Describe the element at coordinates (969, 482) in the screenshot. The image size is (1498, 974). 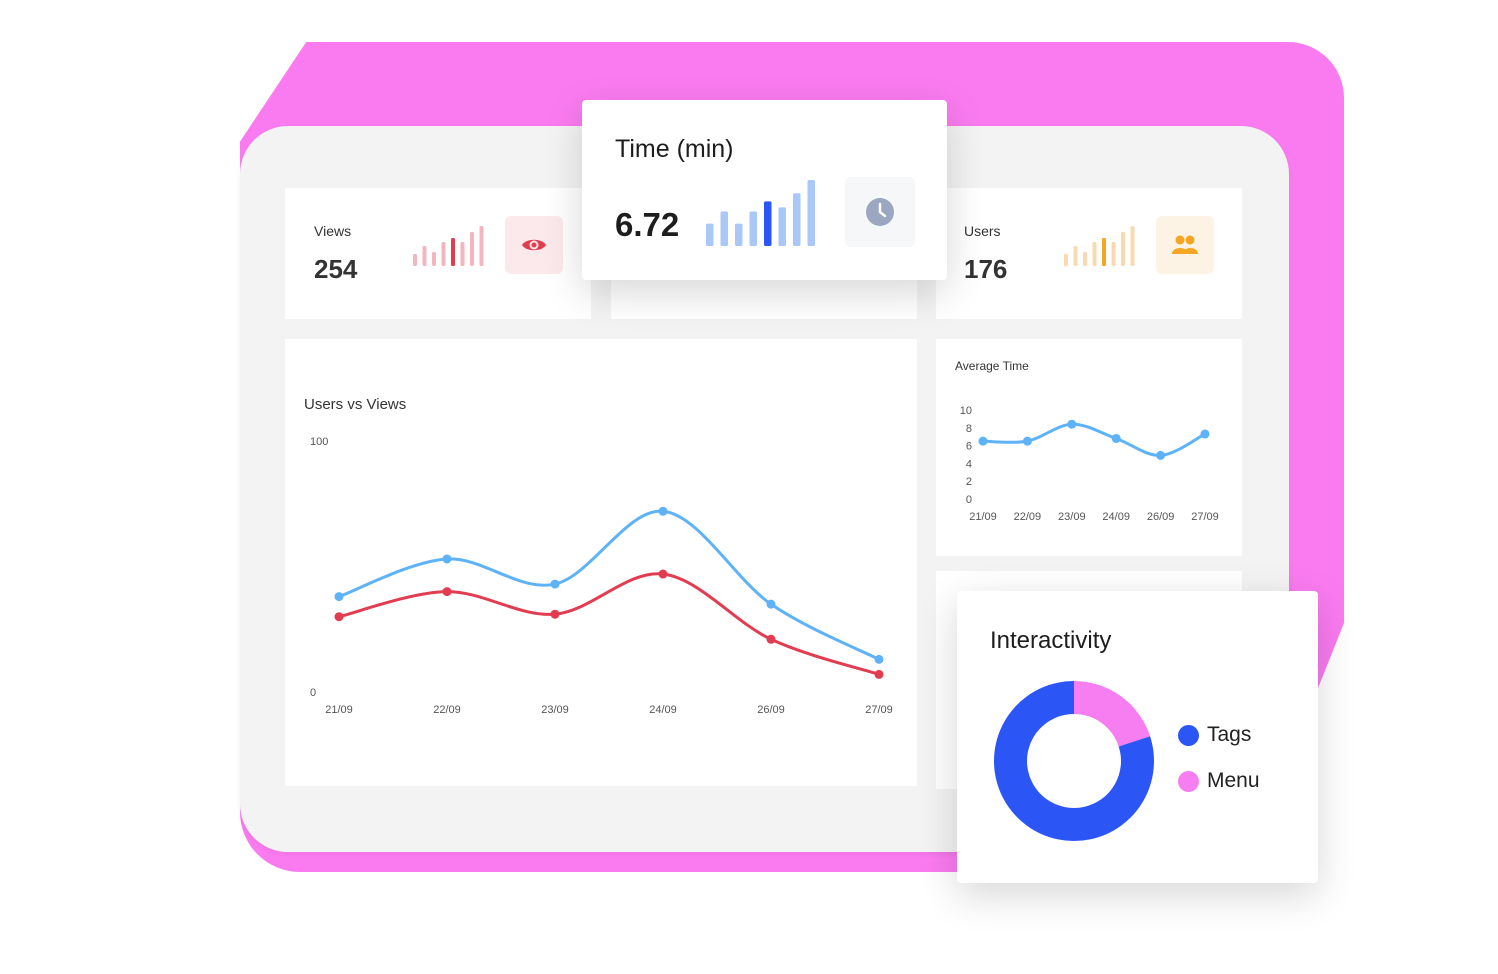
I see `y-tick-label: 2` at that location.